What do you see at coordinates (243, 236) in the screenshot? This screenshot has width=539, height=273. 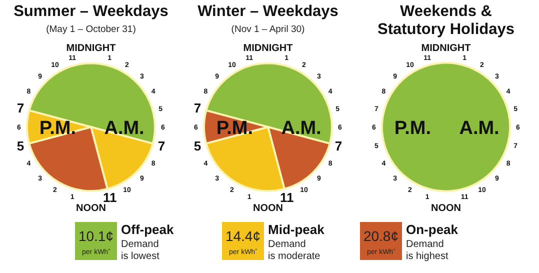 I see `text: 14.4¢` at bounding box center [243, 236].